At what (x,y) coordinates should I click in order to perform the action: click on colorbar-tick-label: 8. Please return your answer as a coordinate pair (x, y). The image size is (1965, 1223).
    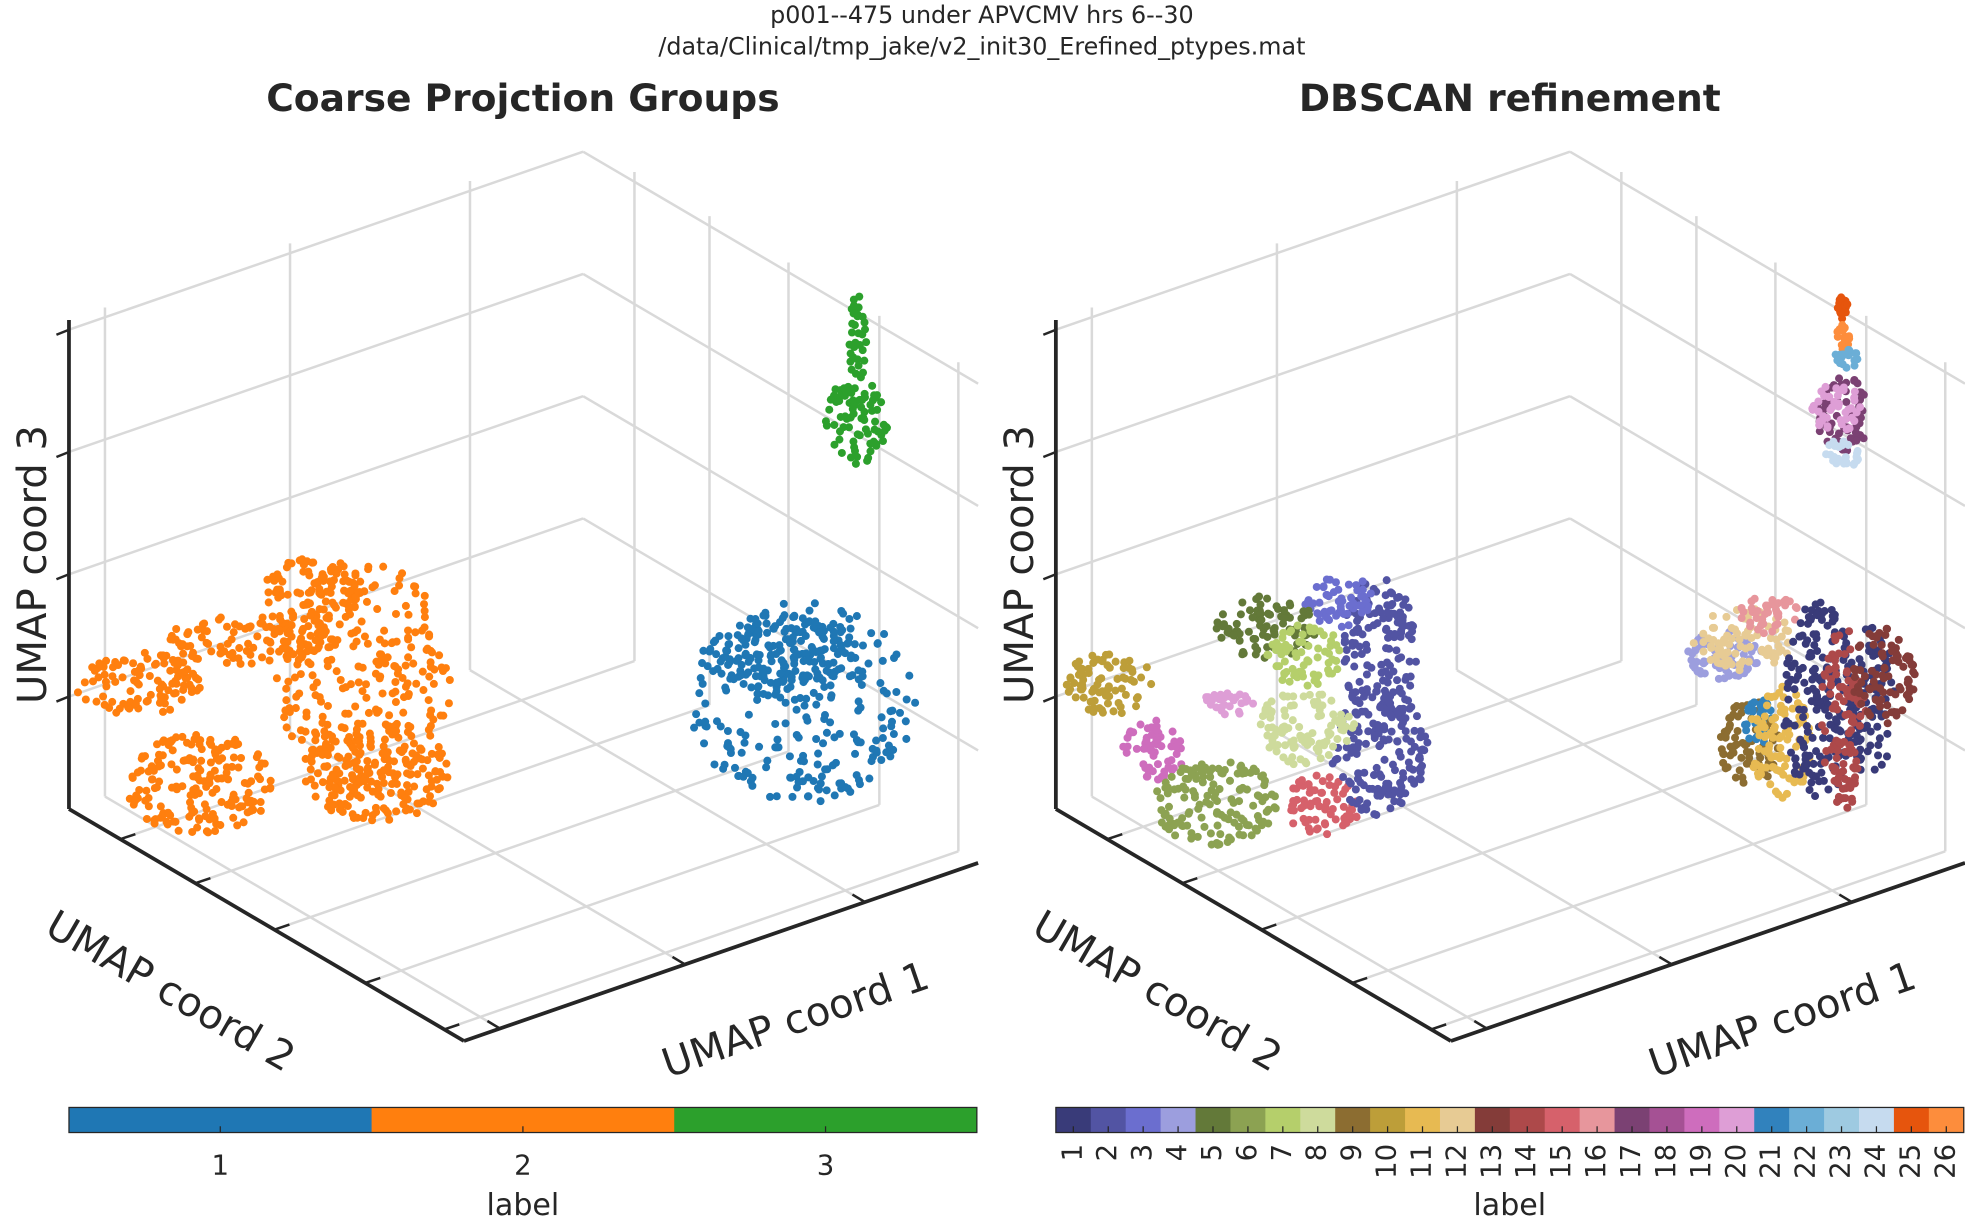
    Looking at the image, I should click on (1316, 1153).